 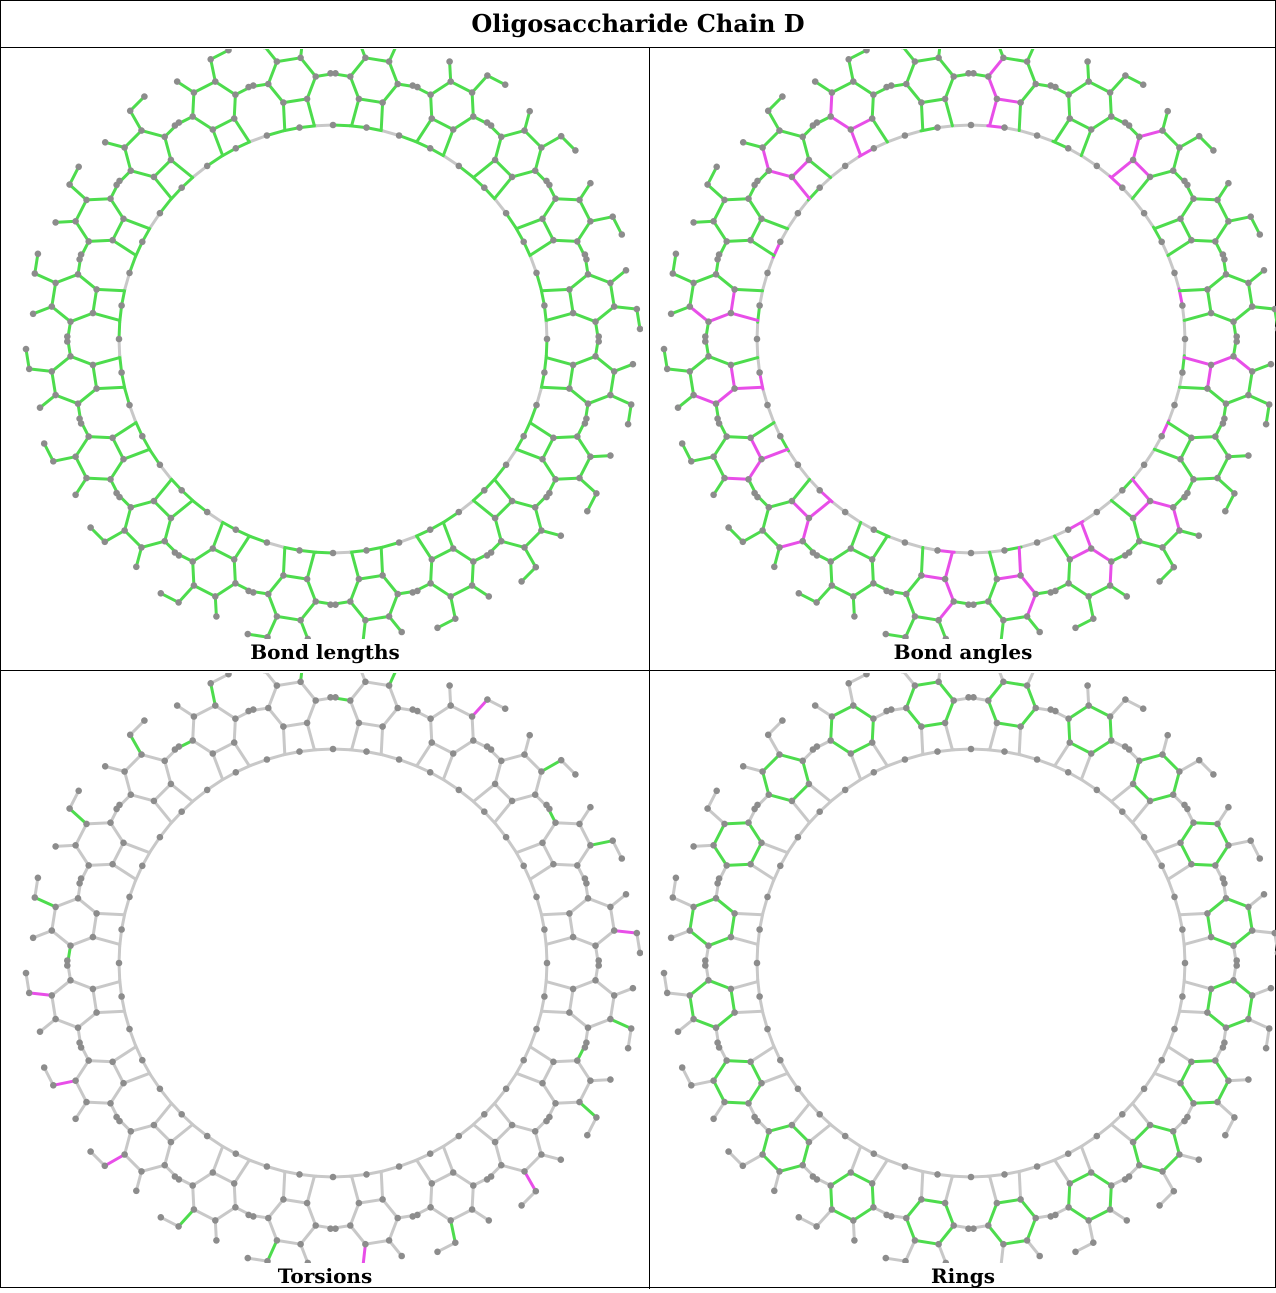 What do you see at coordinates (638, 24) in the screenshot?
I see `figure-title: Oligosaccharide Chain D` at bounding box center [638, 24].